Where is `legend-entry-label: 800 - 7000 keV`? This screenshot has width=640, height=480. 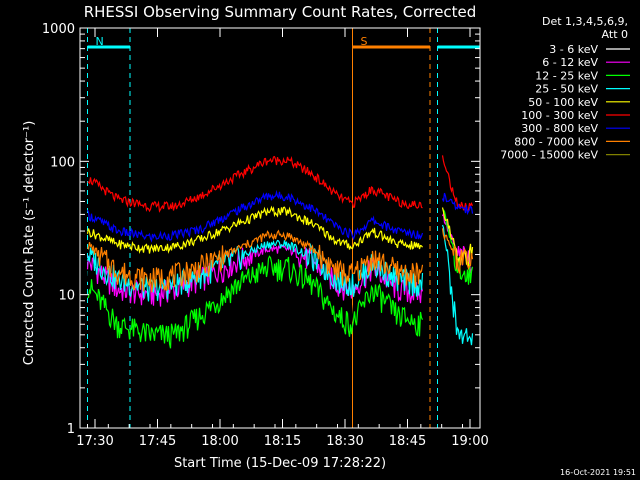
legend-entry-label: 800 - 7000 keV is located at coordinates (556, 141).